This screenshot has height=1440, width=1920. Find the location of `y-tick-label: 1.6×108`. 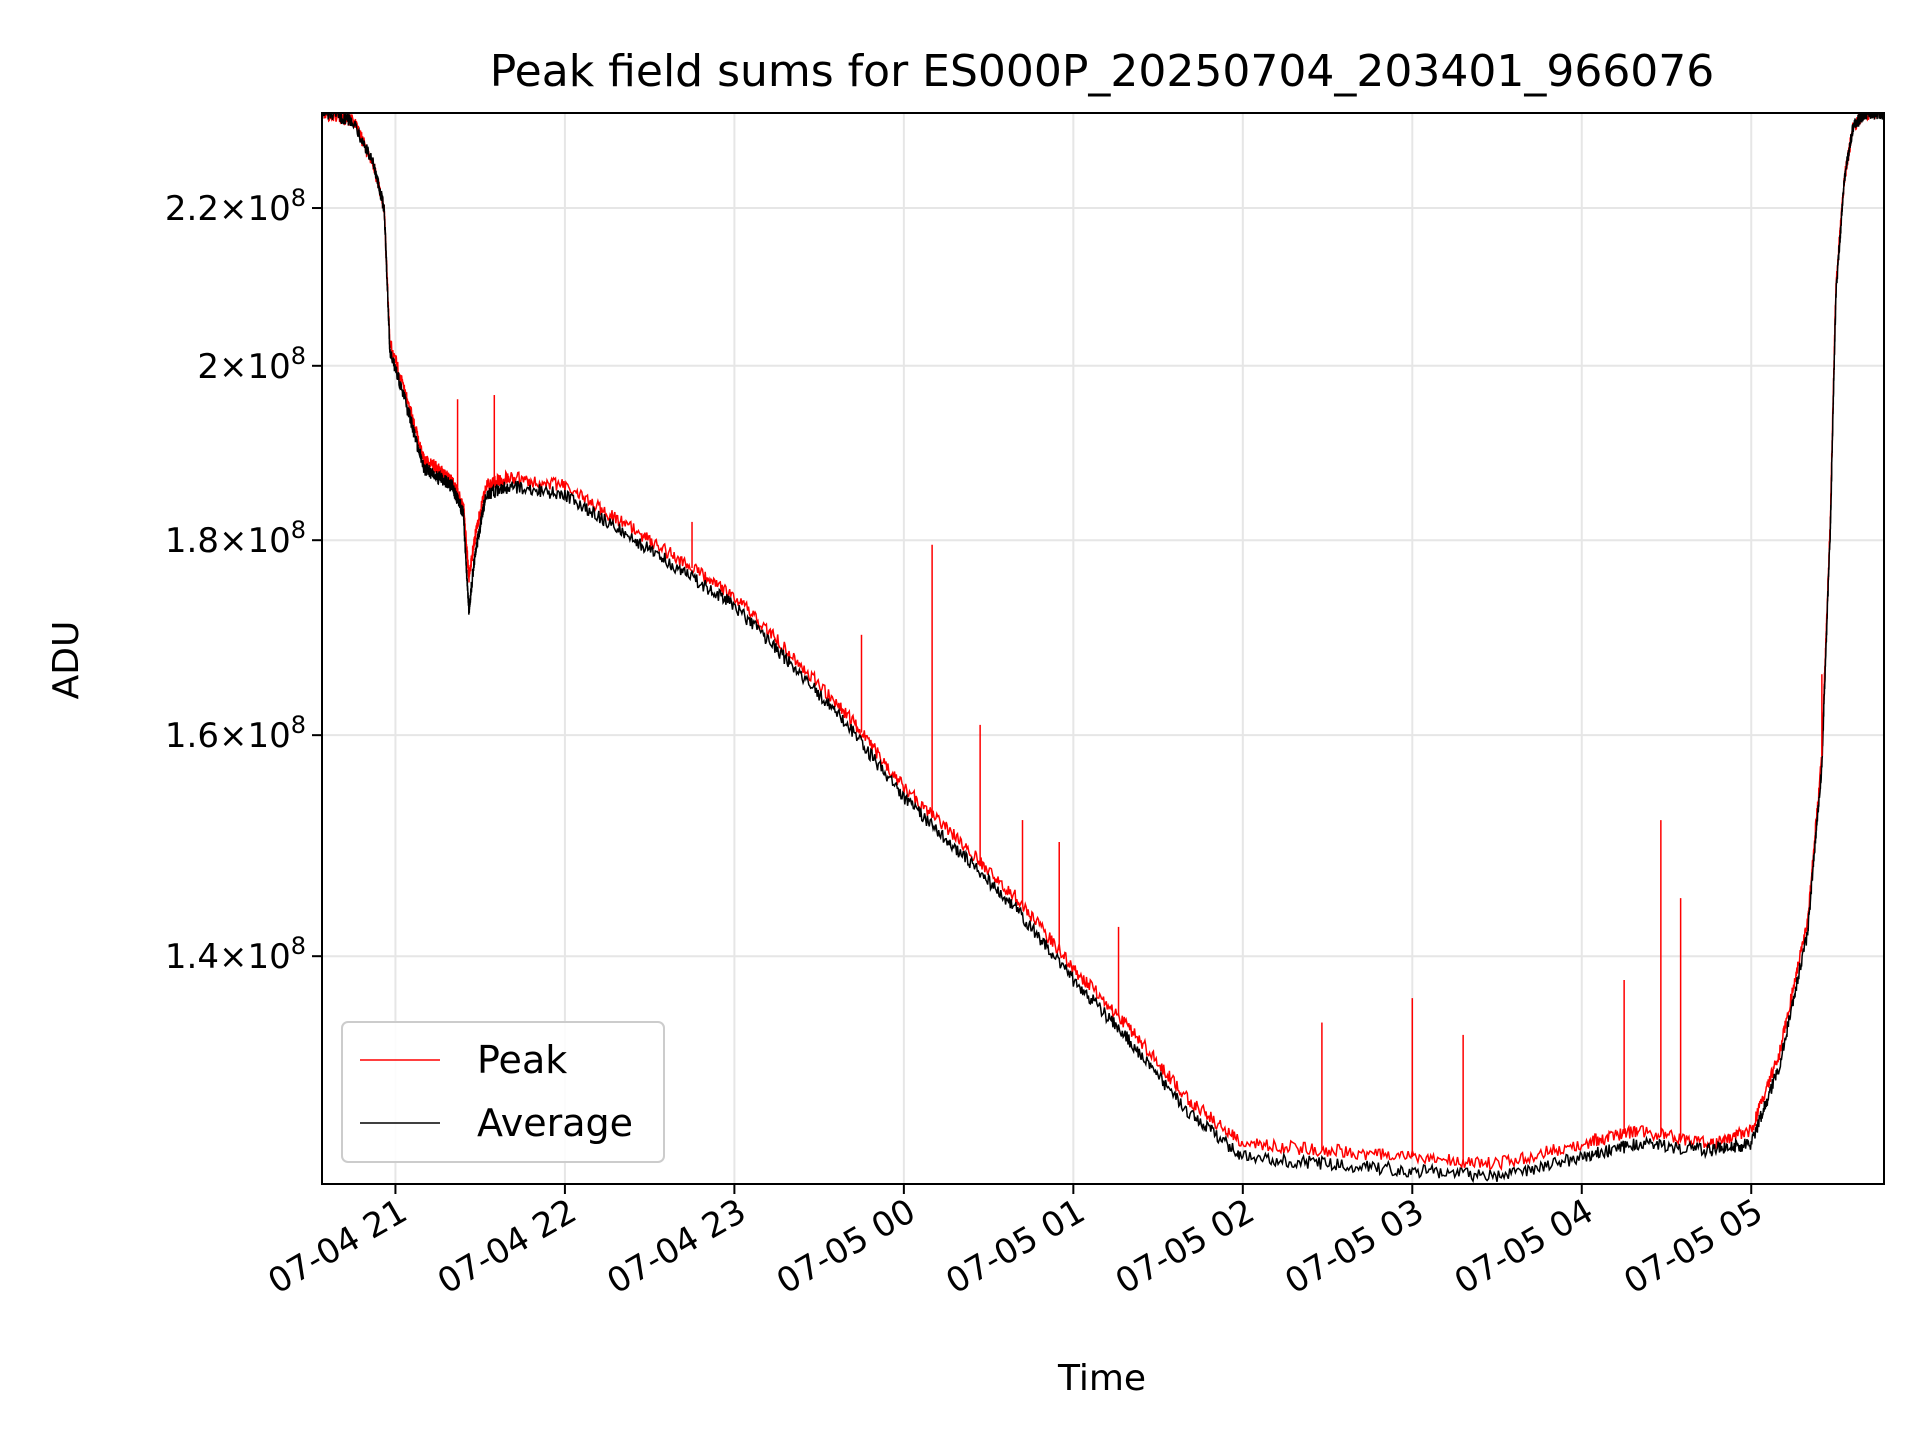

y-tick-label: 1.6×108 is located at coordinates (235, 733).